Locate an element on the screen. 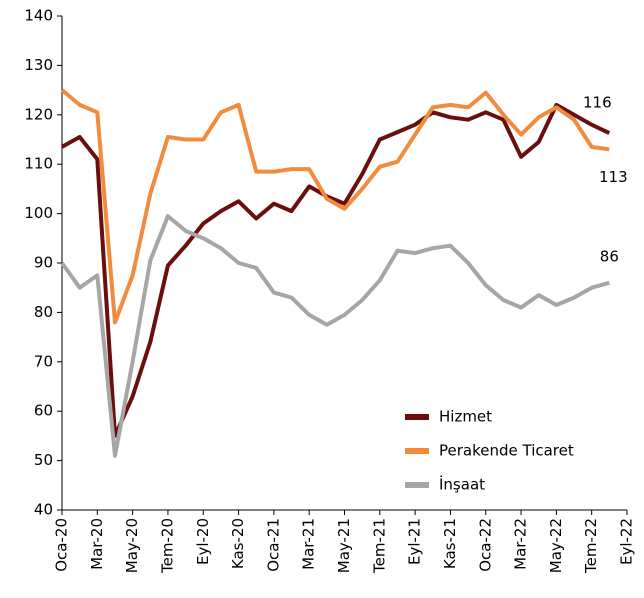  x-tick-label: Tem-21 is located at coordinates (379, 546).